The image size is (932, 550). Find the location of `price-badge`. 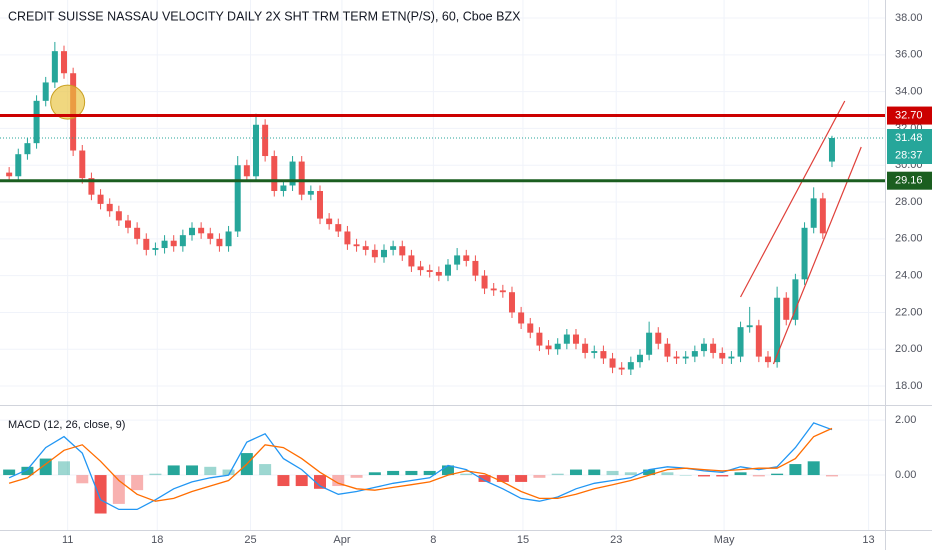

price-badge is located at coordinates (909, 115).